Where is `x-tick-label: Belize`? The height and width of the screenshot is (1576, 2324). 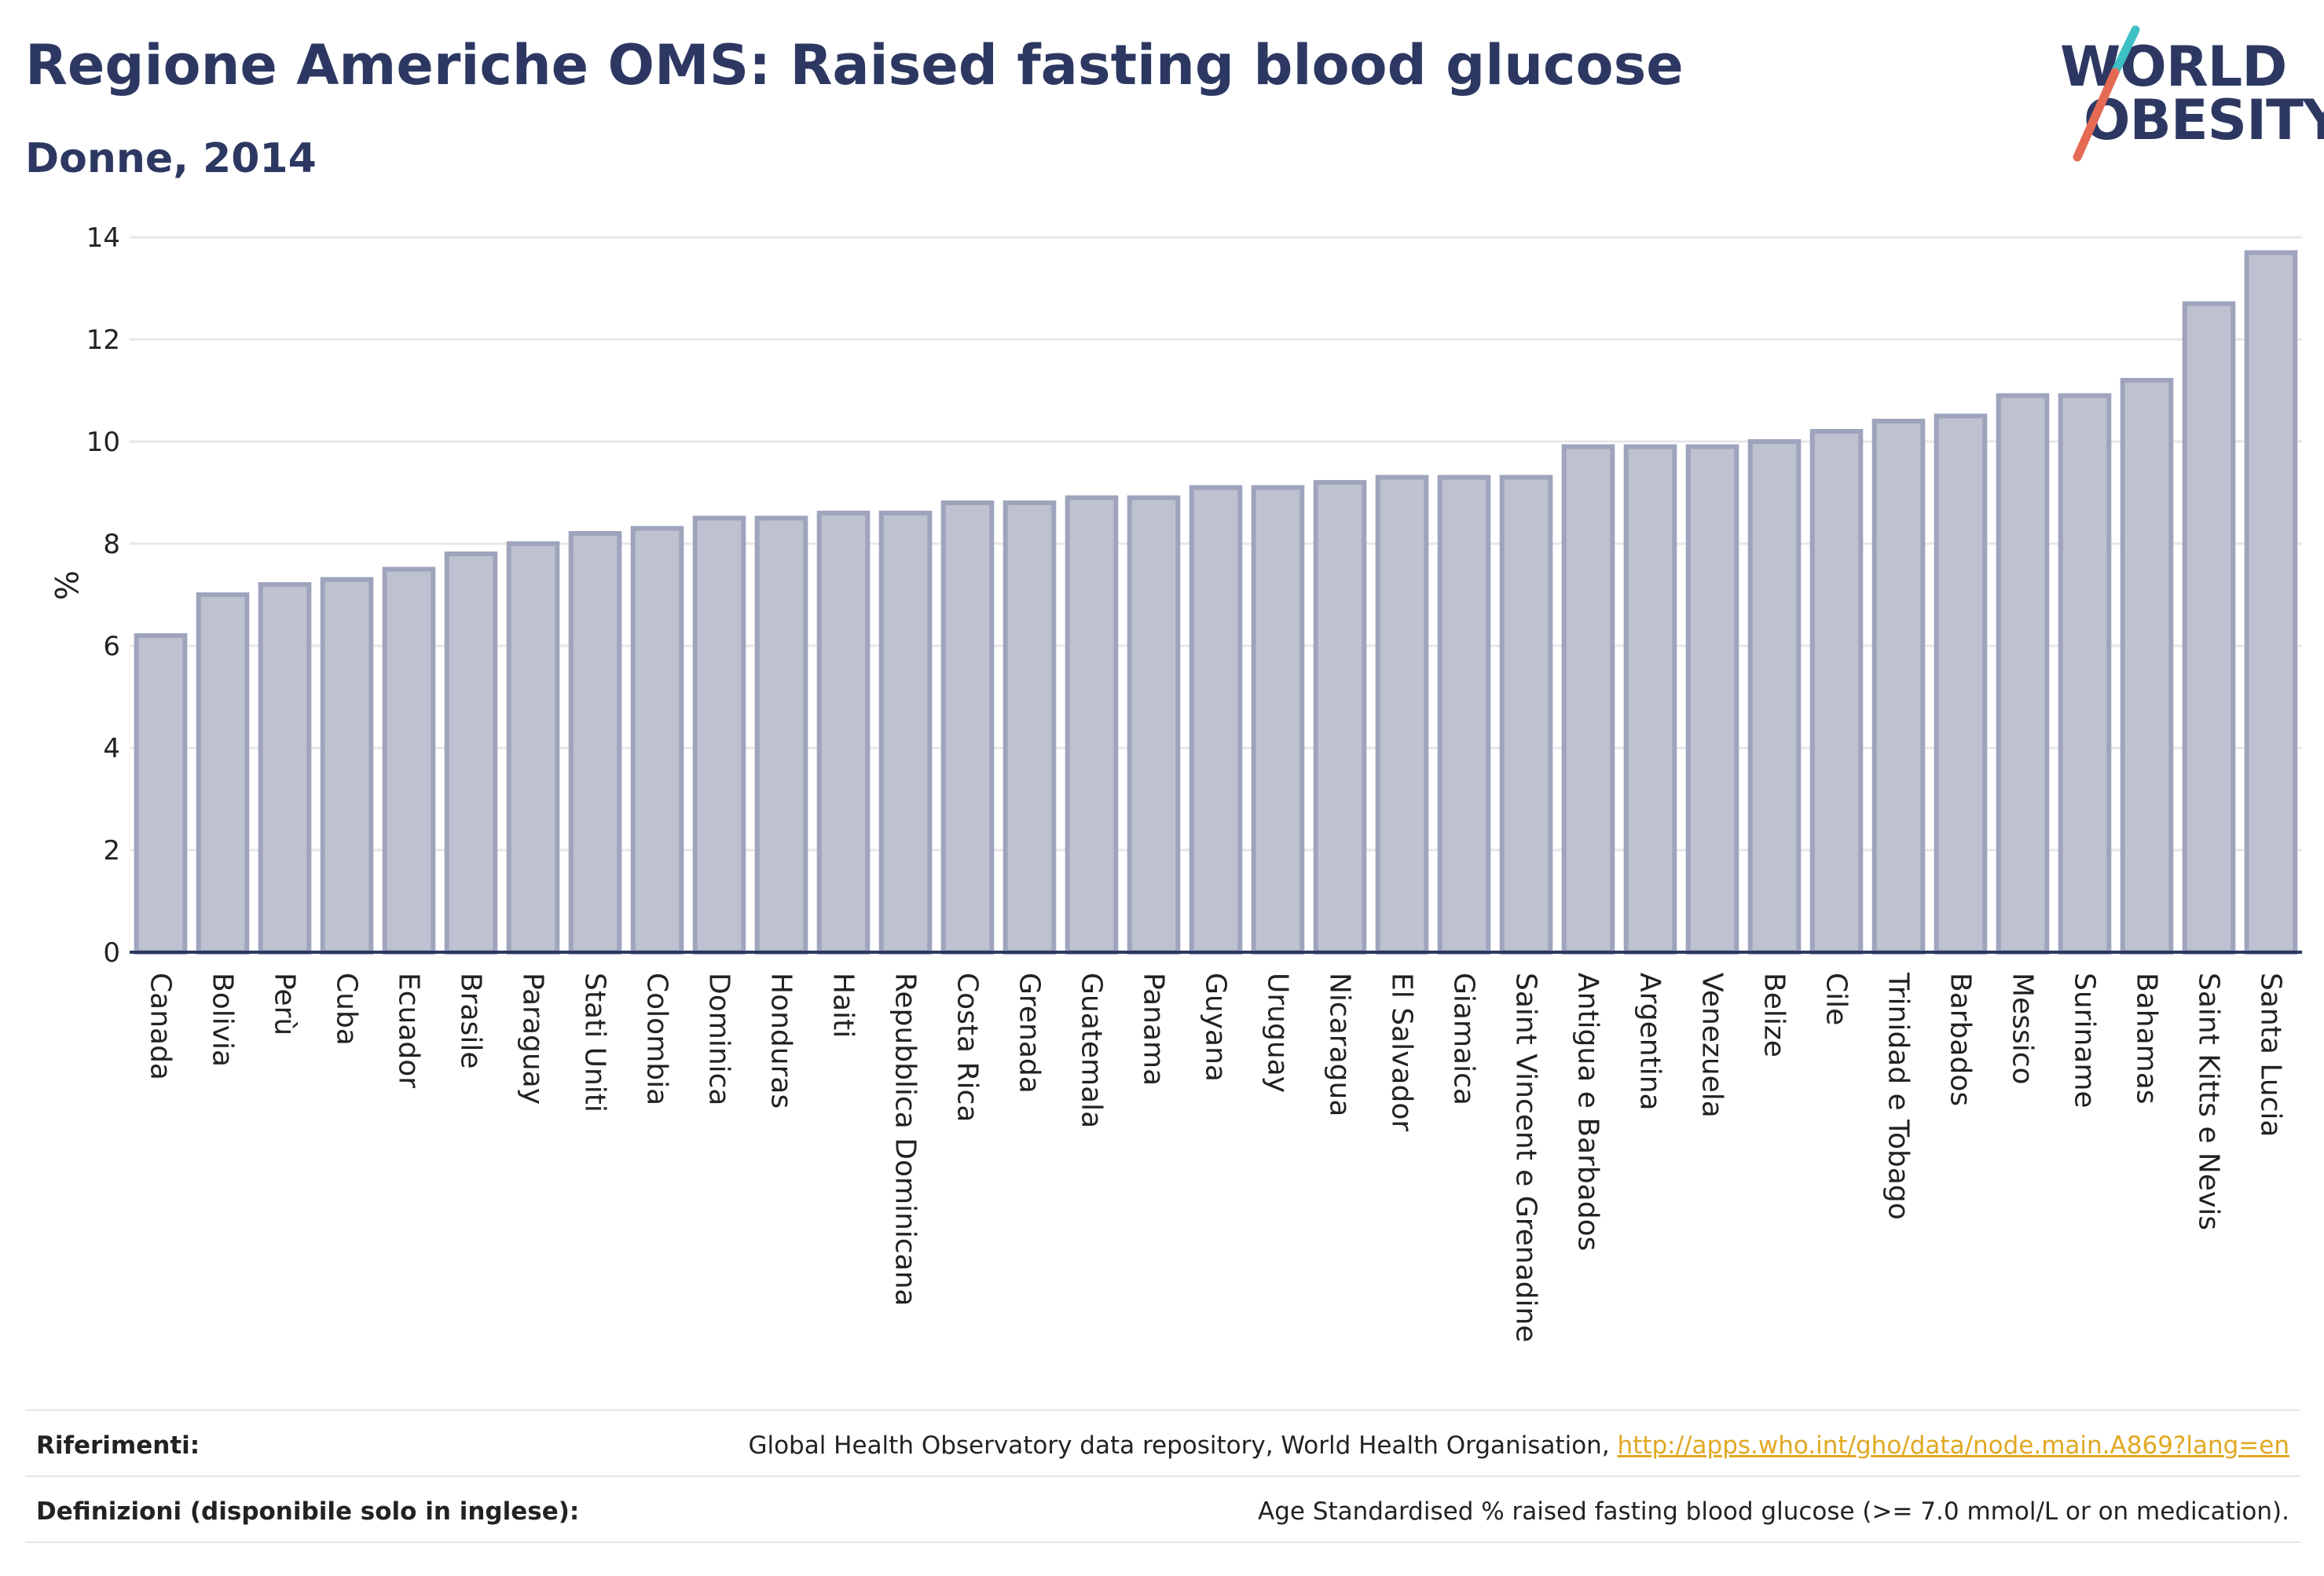
x-tick-label: Belize is located at coordinates (1774, 1015).